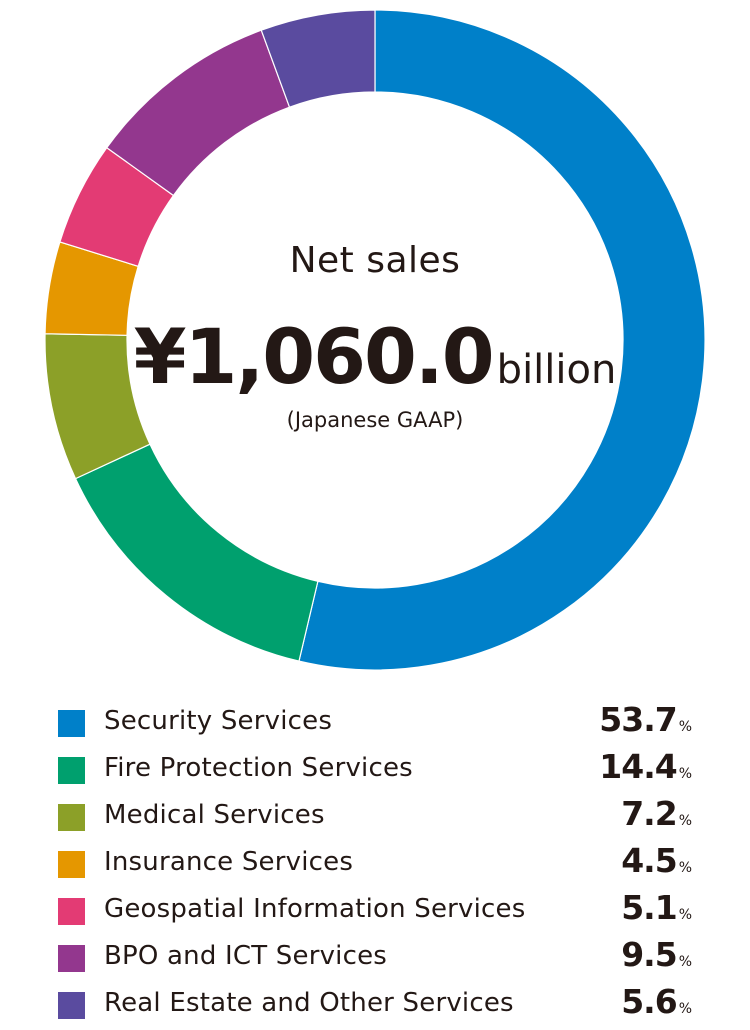  I want to click on legend-item: Real Estate and Other Services 5.6%, so click(383, 1005).